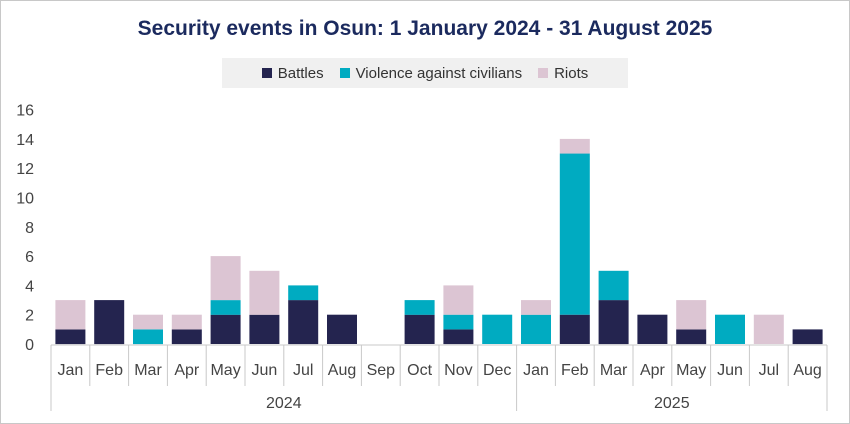  I want to click on year-group-label: 2025, so click(672, 403).